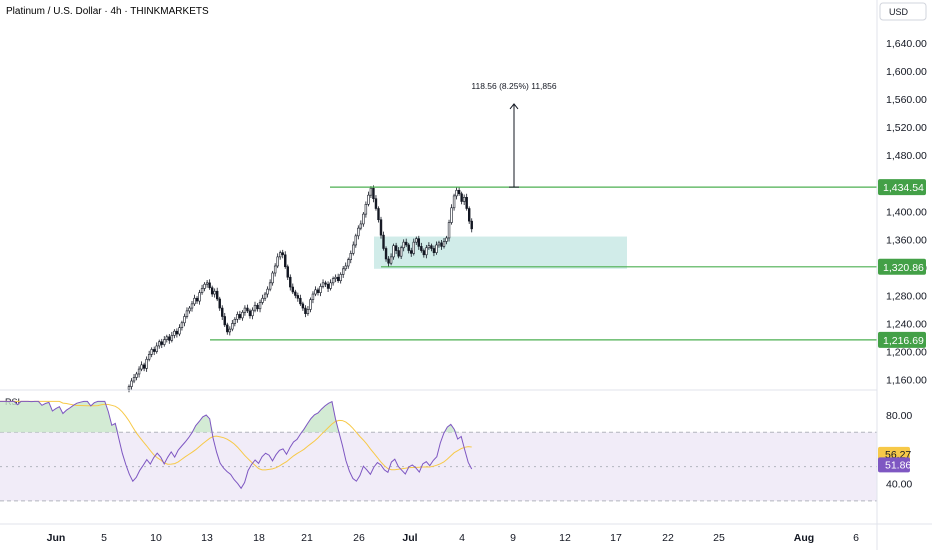  Describe the element at coordinates (899, 485) in the screenshot. I see `rsi-tick-label: 40.00` at that location.